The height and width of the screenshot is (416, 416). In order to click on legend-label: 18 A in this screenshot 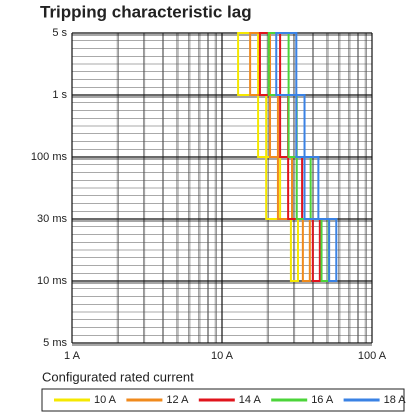, I will do `click(395, 400)`.